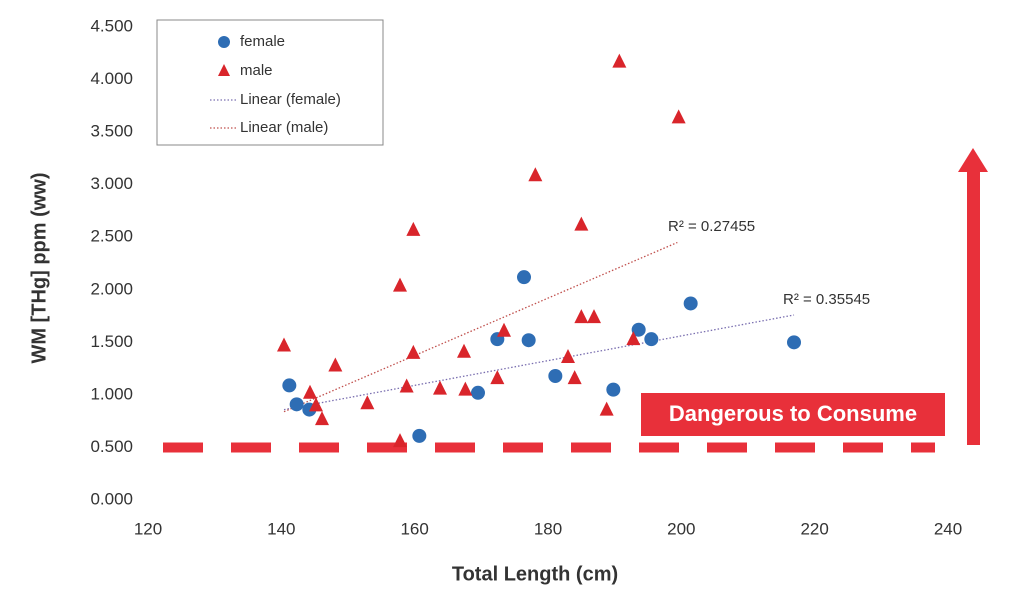 Image resolution: width=1024 pixels, height=609 pixels. Describe the element at coordinates (111, 78) in the screenshot. I see `y-tick-label: 4.000` at that location.